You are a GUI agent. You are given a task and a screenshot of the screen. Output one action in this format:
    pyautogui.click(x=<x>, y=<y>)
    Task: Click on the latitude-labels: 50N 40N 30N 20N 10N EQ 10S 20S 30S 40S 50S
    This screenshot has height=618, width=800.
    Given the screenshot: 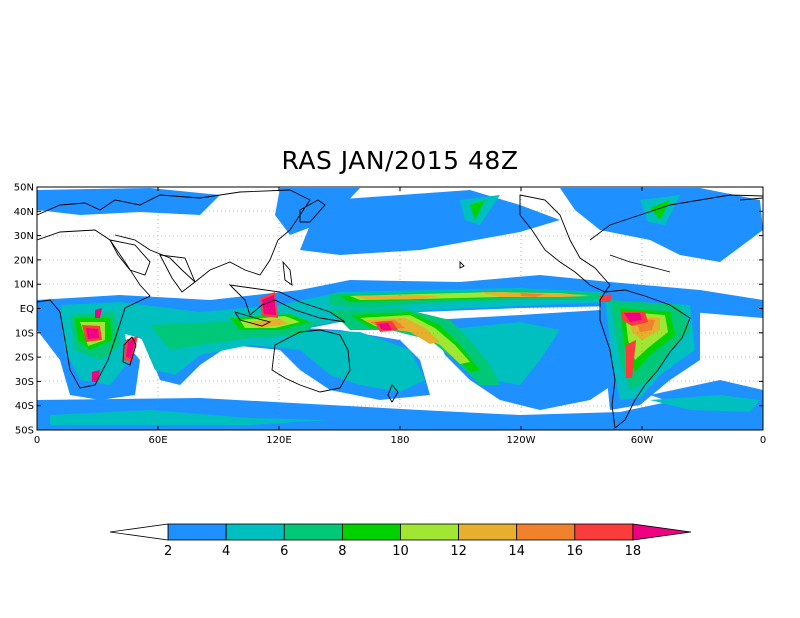 What is the action you would take?
    pyautogui.click(x=24, y=310)
    